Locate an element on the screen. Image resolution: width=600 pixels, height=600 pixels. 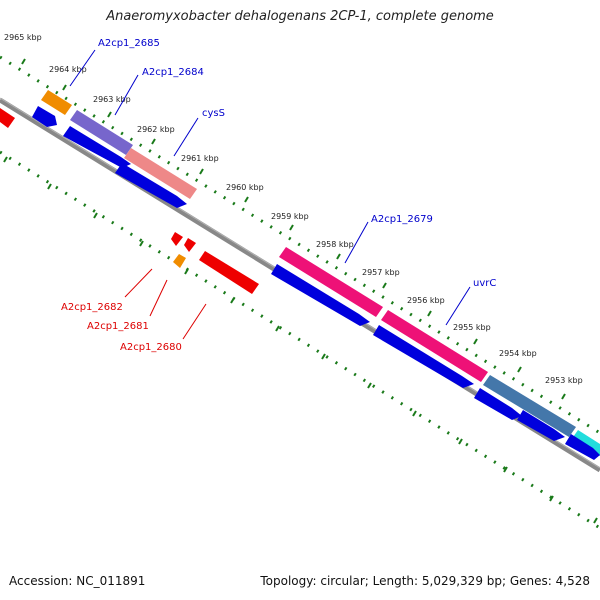
kbp-tick-label: 2960 kbp is located at coordinates (245, 187).